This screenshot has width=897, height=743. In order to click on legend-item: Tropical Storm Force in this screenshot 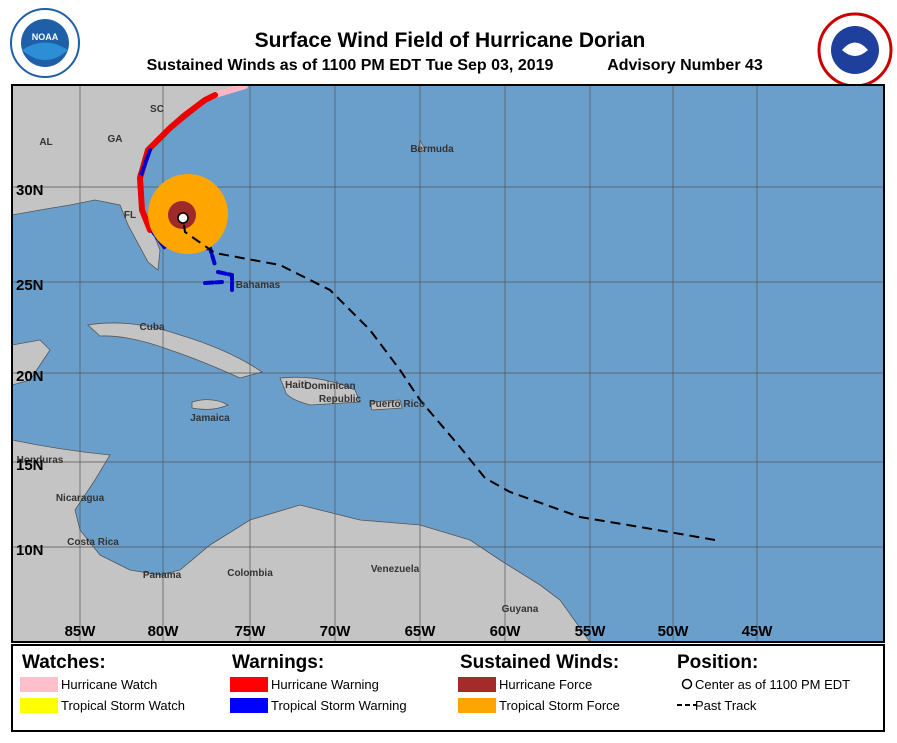, I will do `click(559, 705)`.